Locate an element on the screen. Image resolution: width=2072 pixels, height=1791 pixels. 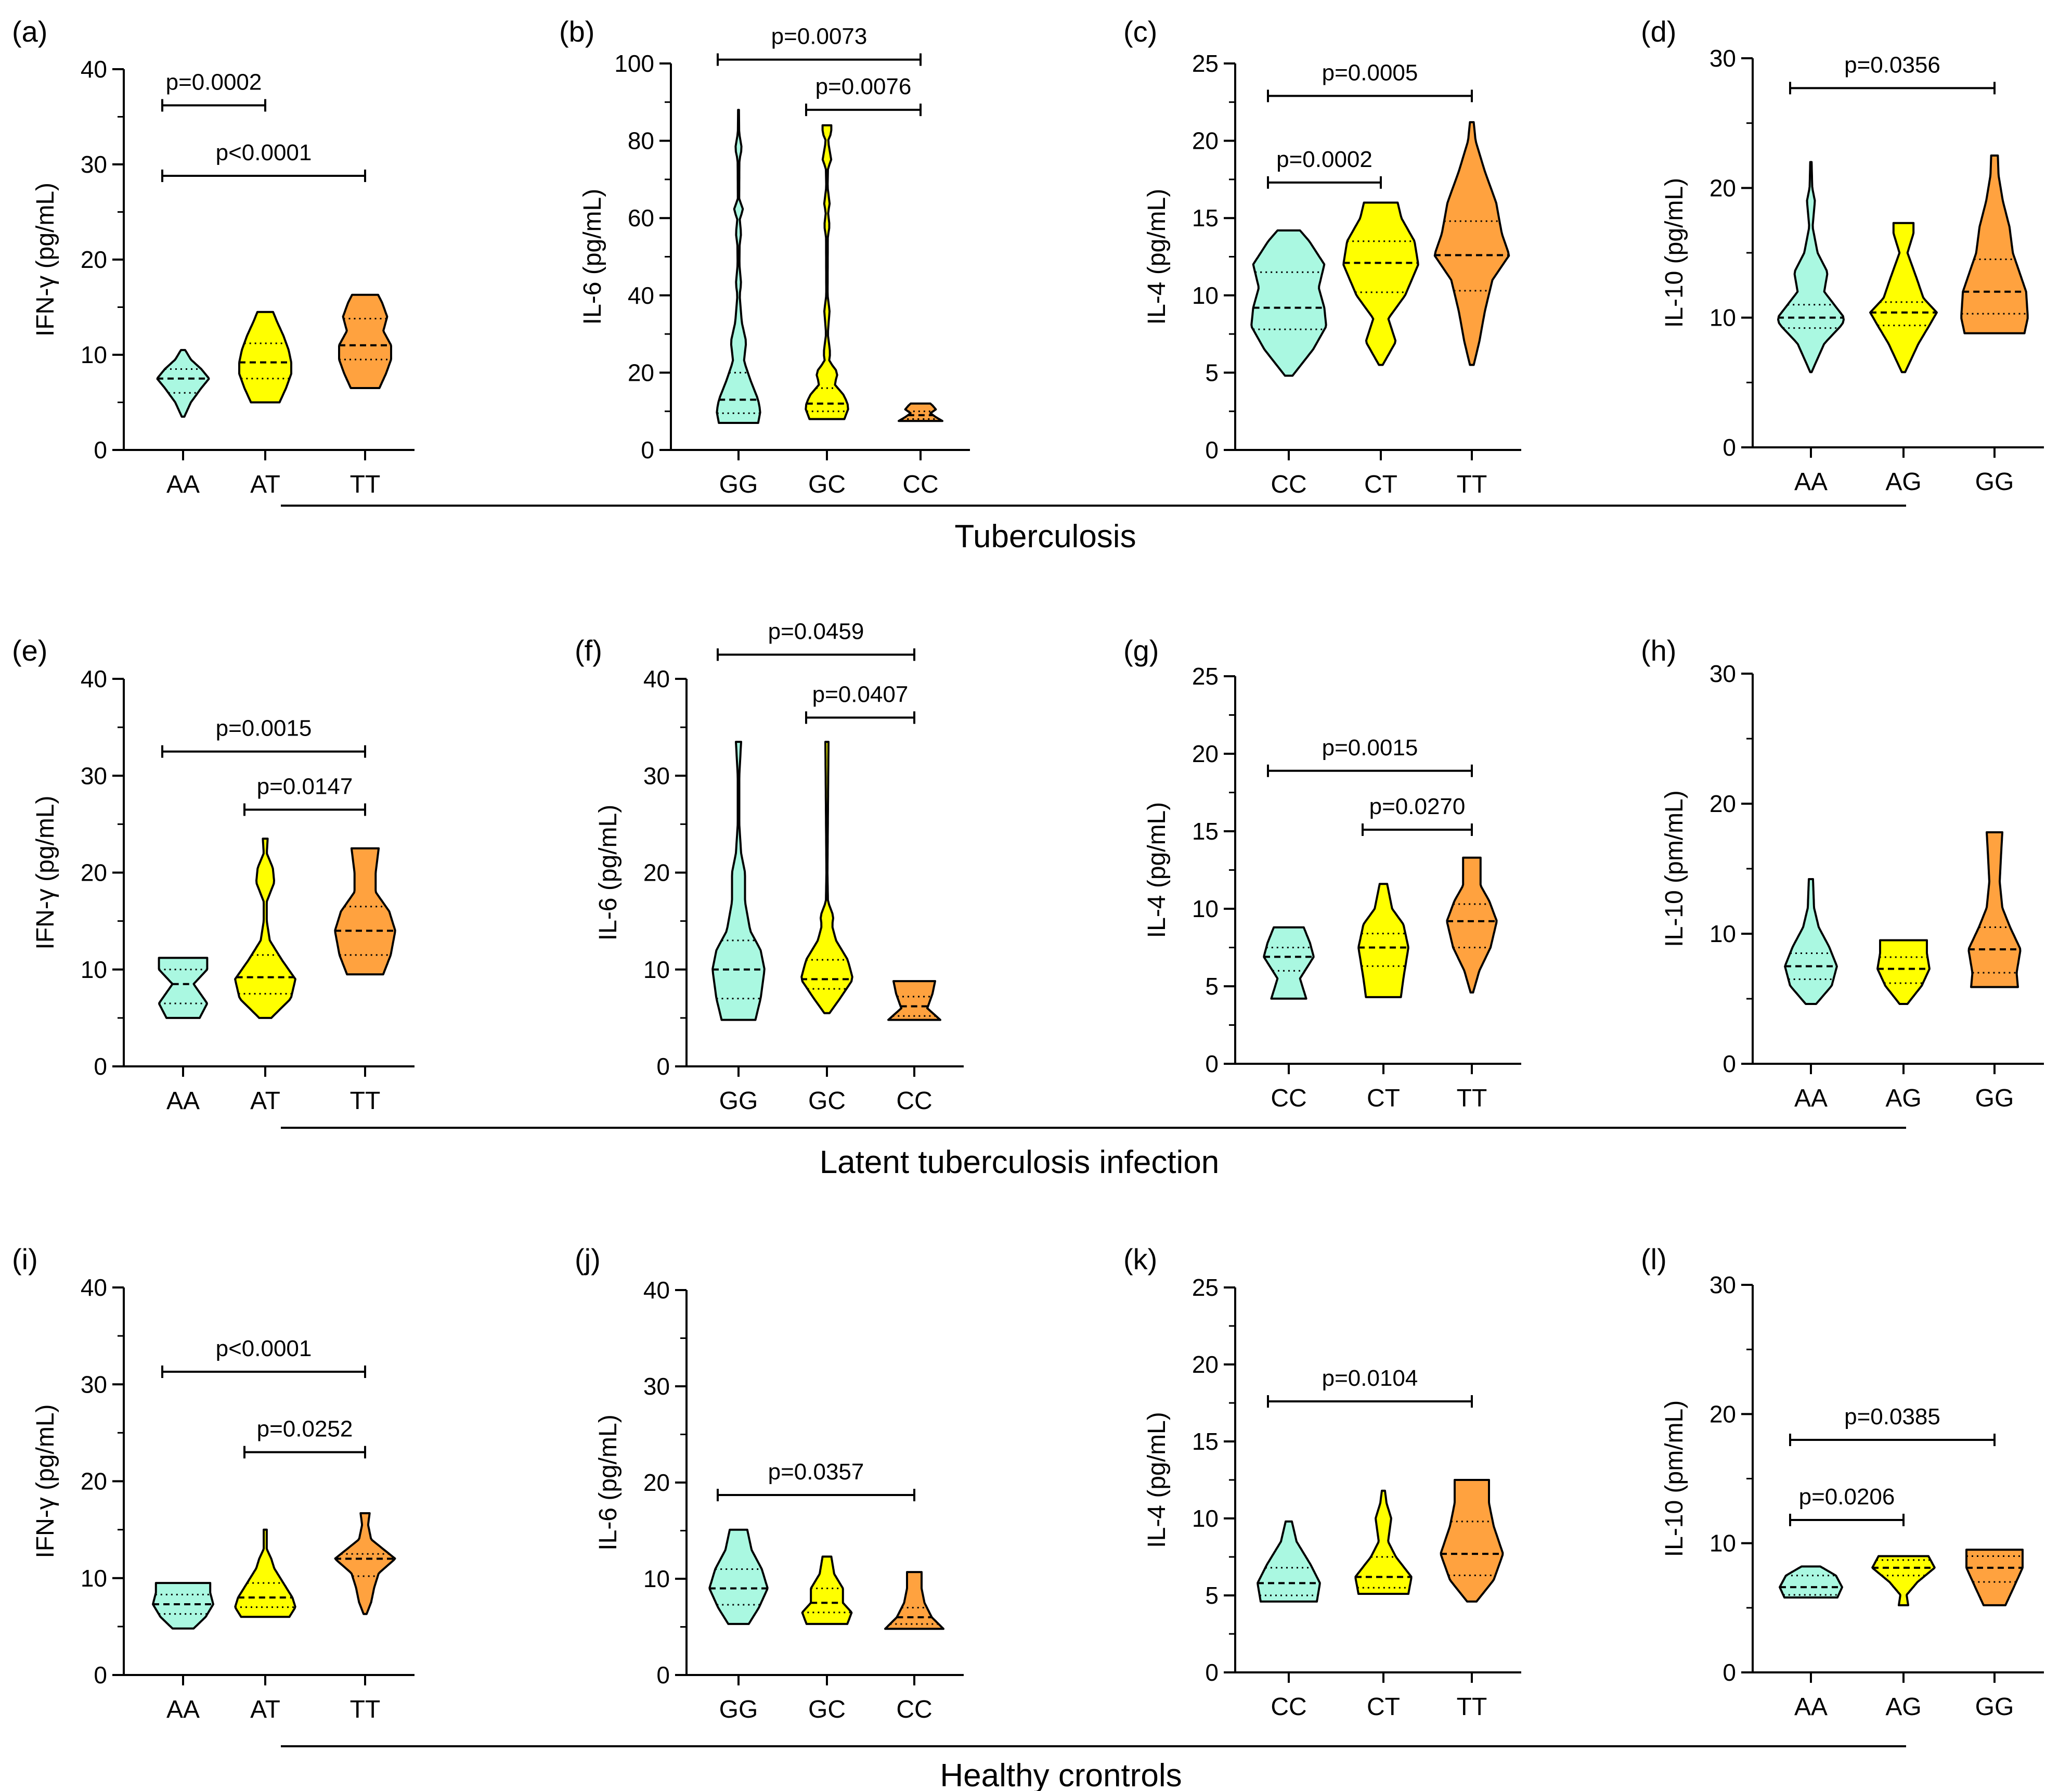
panel-label: (d) is located at coordinates (1659, 31).